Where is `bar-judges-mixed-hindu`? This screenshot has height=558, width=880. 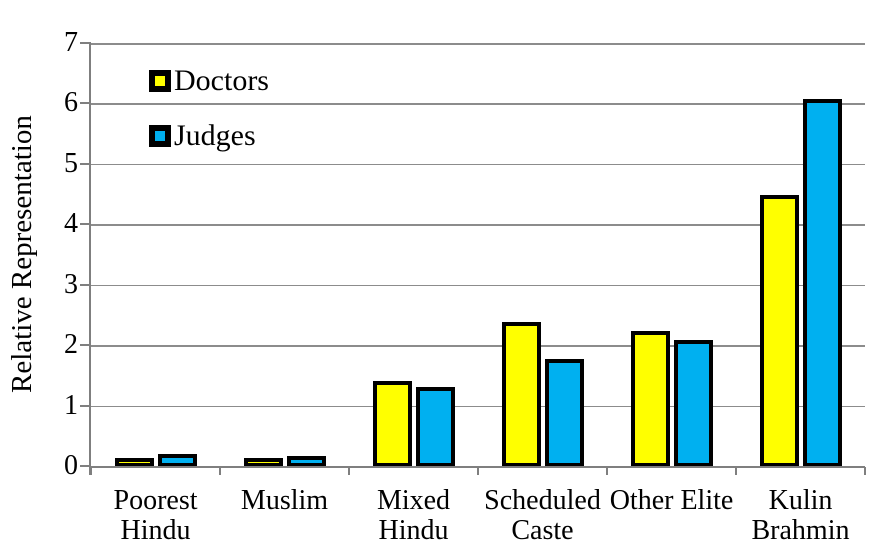 bar-judges-mixed-hindu is located at coordinates (435, 426).